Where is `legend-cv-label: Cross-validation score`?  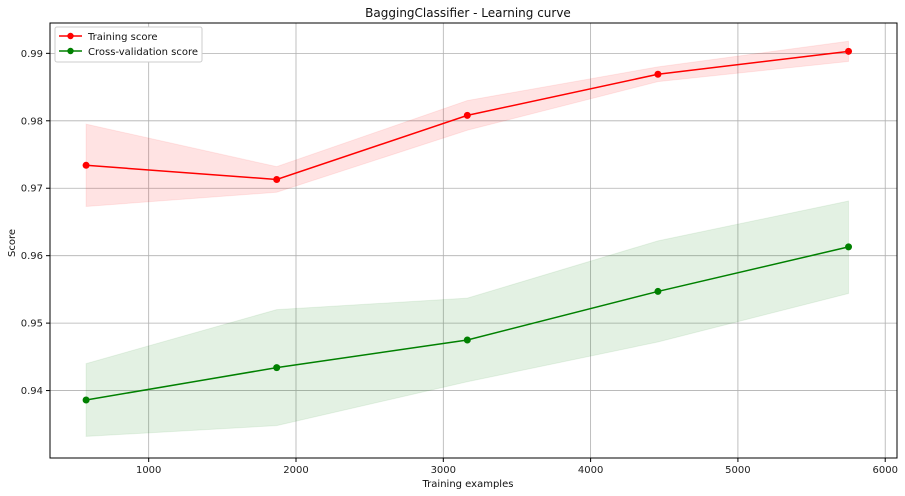 legend-cv-label: Cross-validation score is located at coordinates (143, 52).